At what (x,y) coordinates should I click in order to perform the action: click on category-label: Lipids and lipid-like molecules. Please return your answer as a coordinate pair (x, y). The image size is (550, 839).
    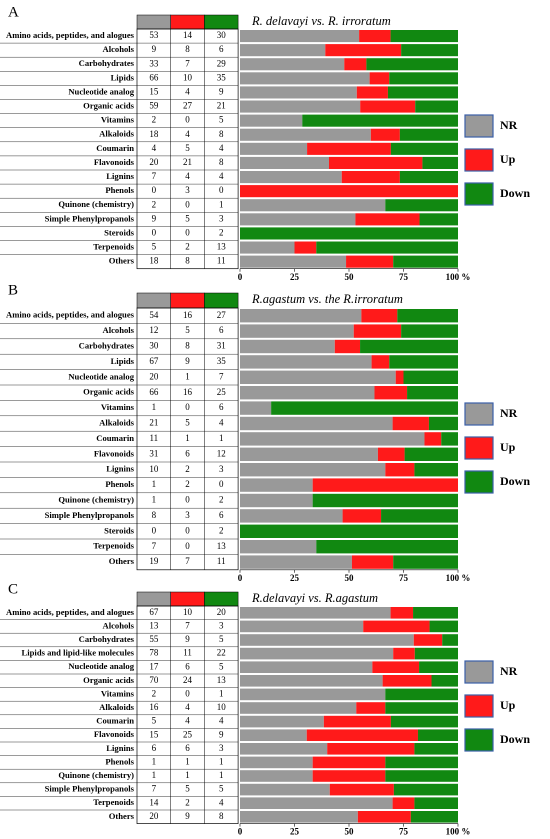
    Looking at the image, I should click on (78, 653).